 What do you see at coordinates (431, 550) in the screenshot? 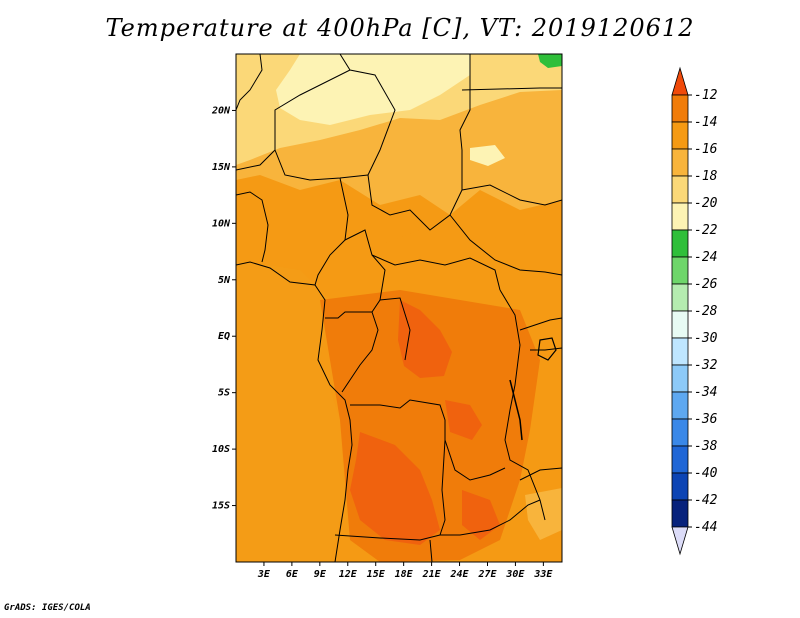
I see `border-south` at bounding box center [431, 550].